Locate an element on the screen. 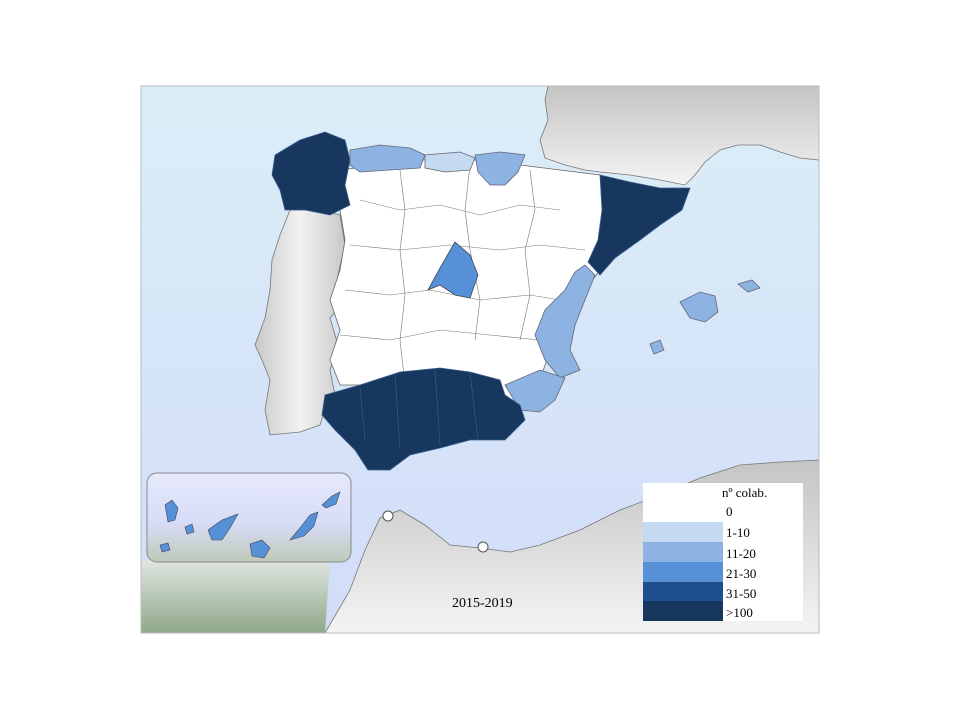 The image size is (960, 720). melilla-marker is located at coordinates (483, 547).